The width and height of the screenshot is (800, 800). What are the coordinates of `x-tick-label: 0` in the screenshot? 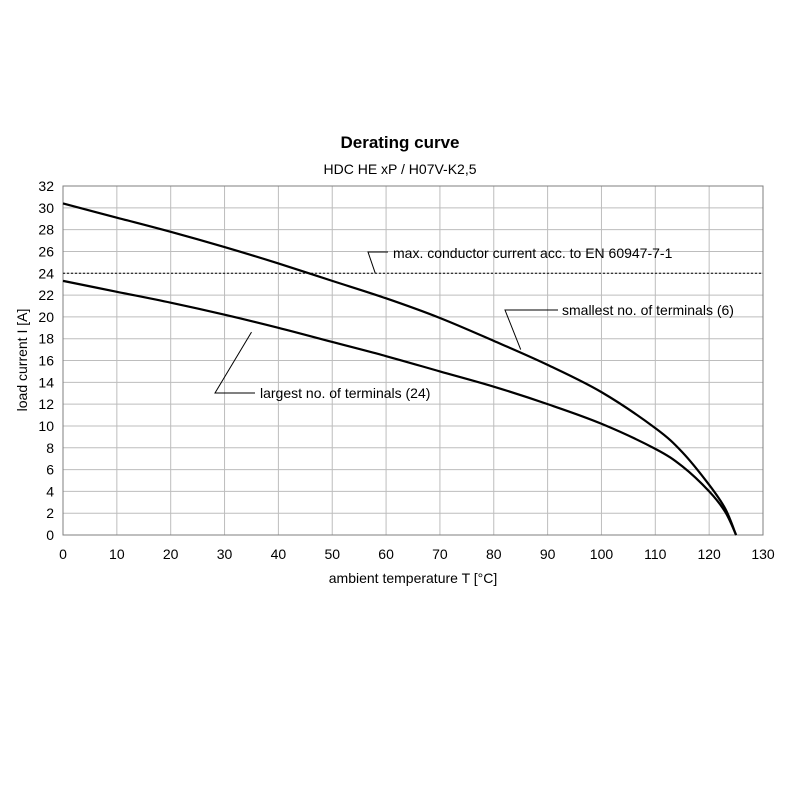 It's located at (63, 554).